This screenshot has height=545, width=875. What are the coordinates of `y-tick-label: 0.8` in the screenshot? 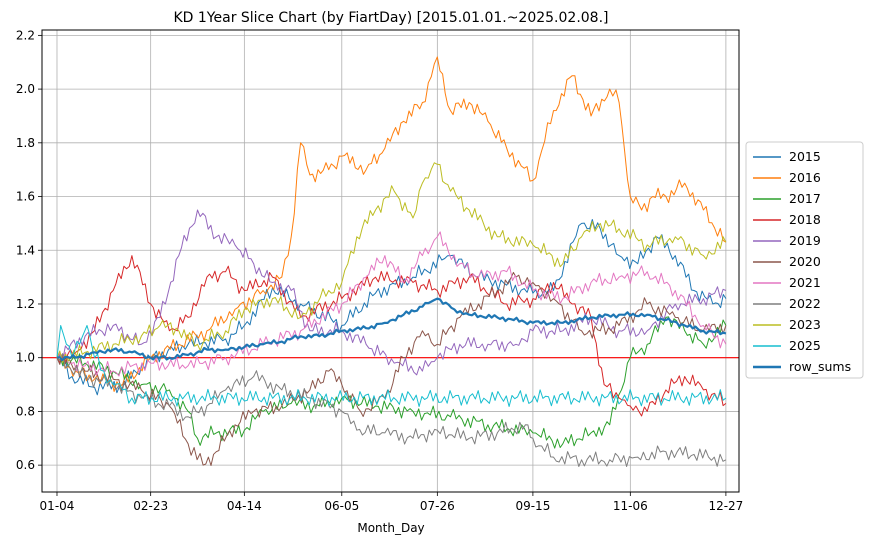 It's located at (25, 411).